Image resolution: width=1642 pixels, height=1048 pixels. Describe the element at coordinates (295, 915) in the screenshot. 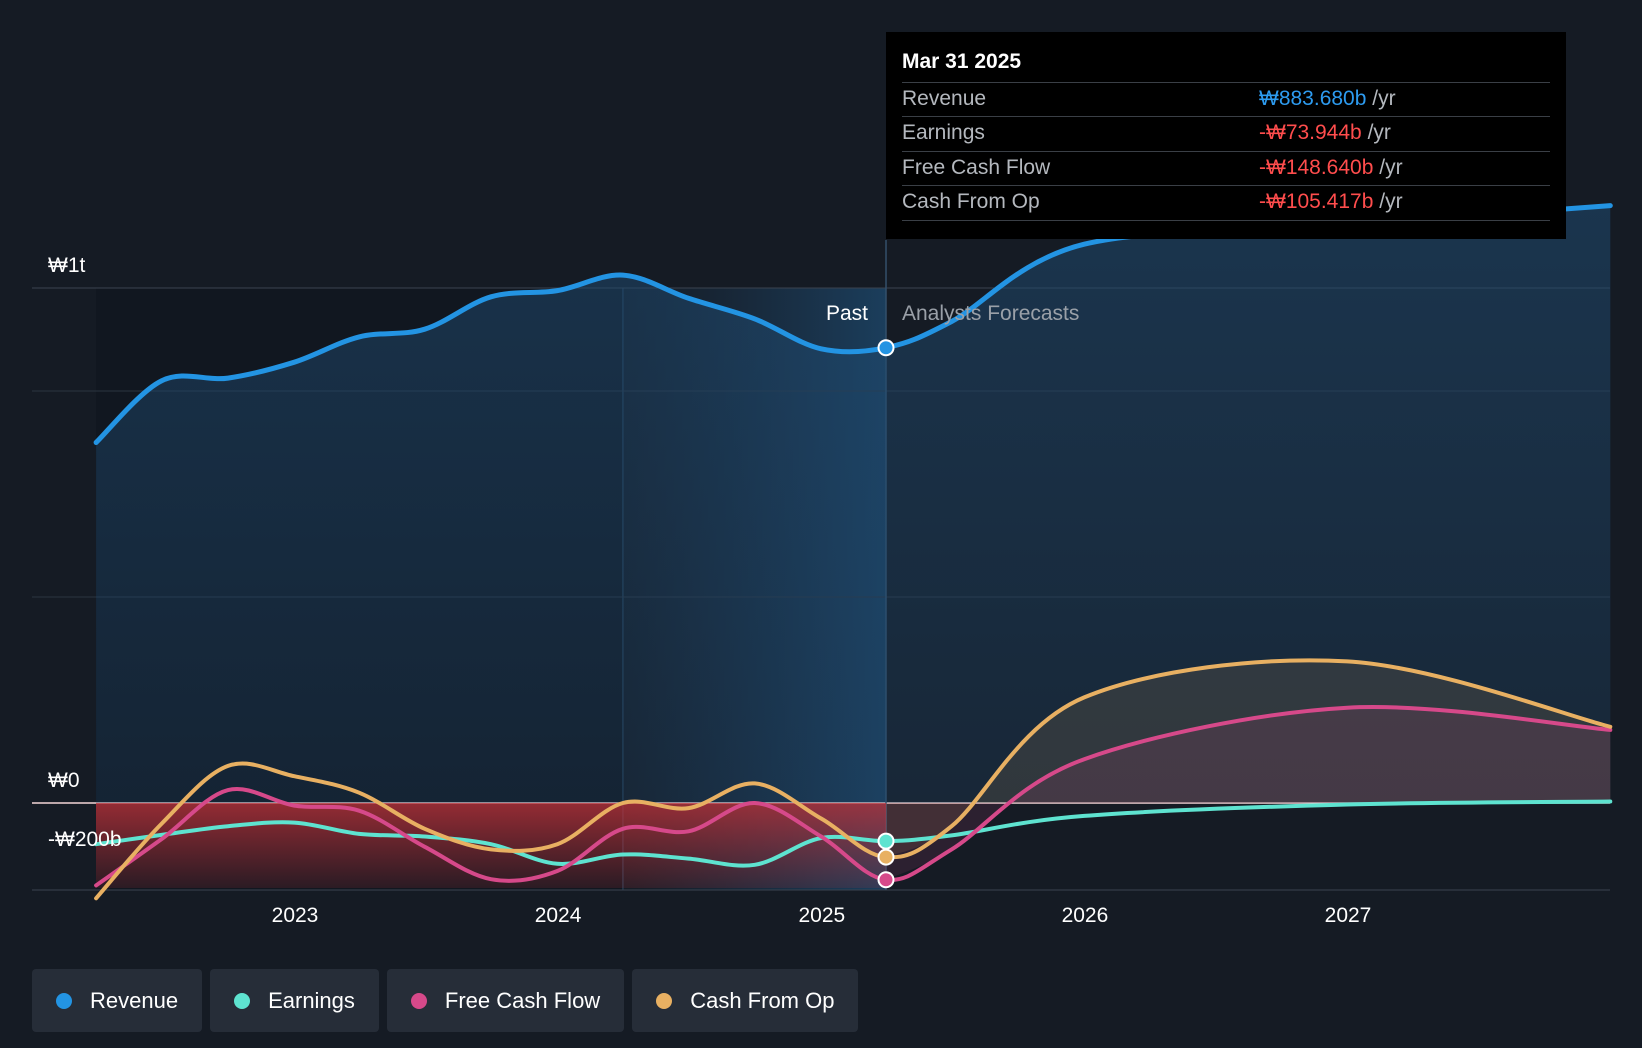

I see `x-tick-label: 2023` at that location.